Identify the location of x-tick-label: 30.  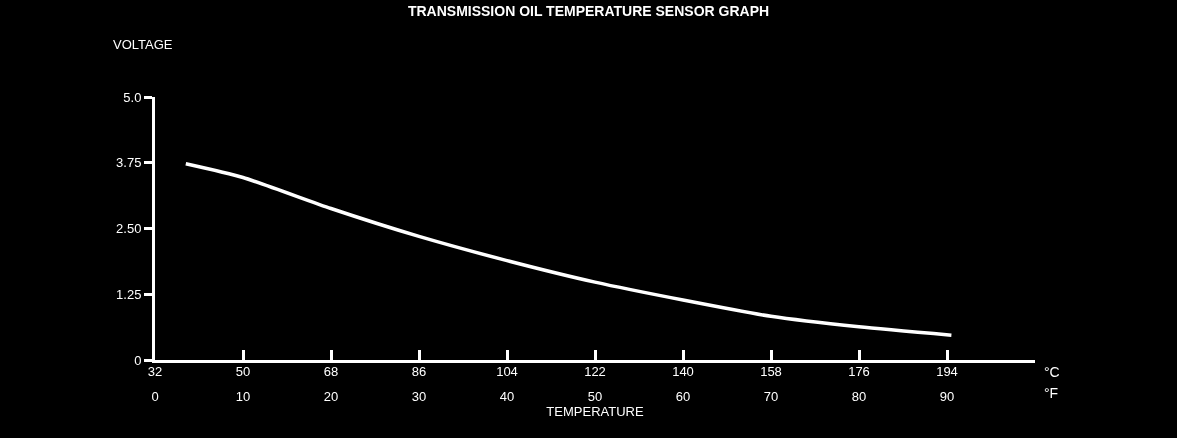
(419, 396).